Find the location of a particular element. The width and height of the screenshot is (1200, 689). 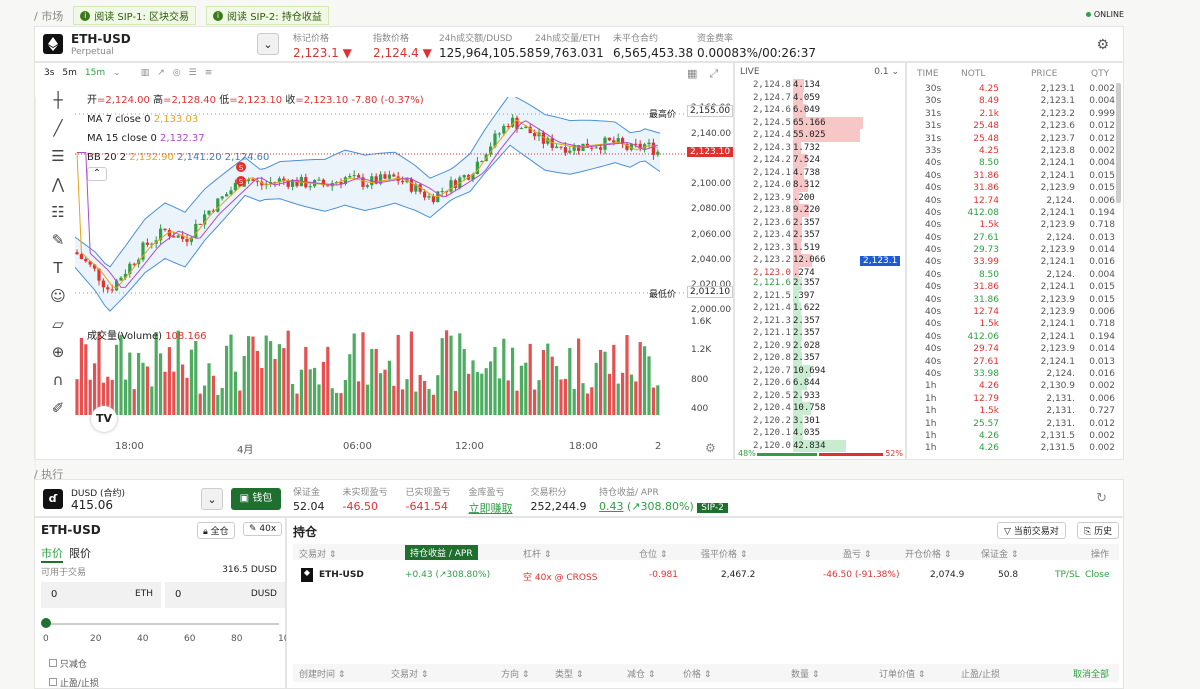

bid-row: 2,120.2 3.301 is located at coordinates (820, 420).